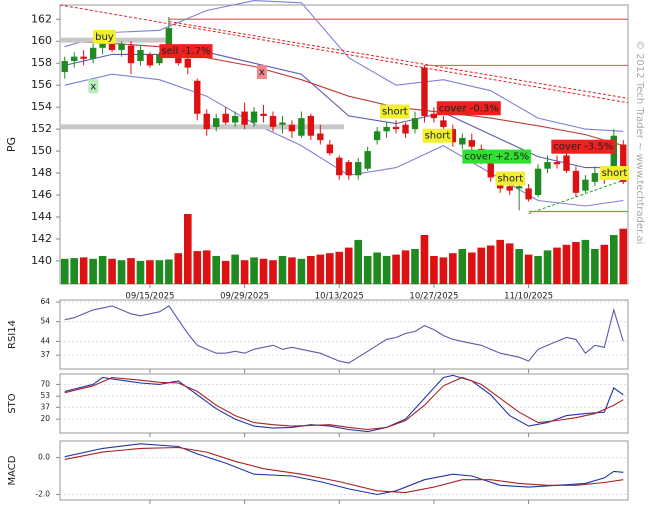 Image resolution: width=657 pixels, height=514 pixels. Describe the element at coordinates (11, 144) in the screenshot. I see `y-axis-label: PG` at that location.